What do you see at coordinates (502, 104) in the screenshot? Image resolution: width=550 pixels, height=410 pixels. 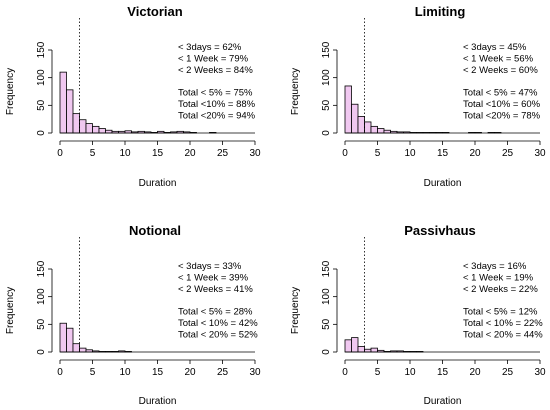 I see `annotation-text: Total <10% = 60%` at bounding box center [502, 104].